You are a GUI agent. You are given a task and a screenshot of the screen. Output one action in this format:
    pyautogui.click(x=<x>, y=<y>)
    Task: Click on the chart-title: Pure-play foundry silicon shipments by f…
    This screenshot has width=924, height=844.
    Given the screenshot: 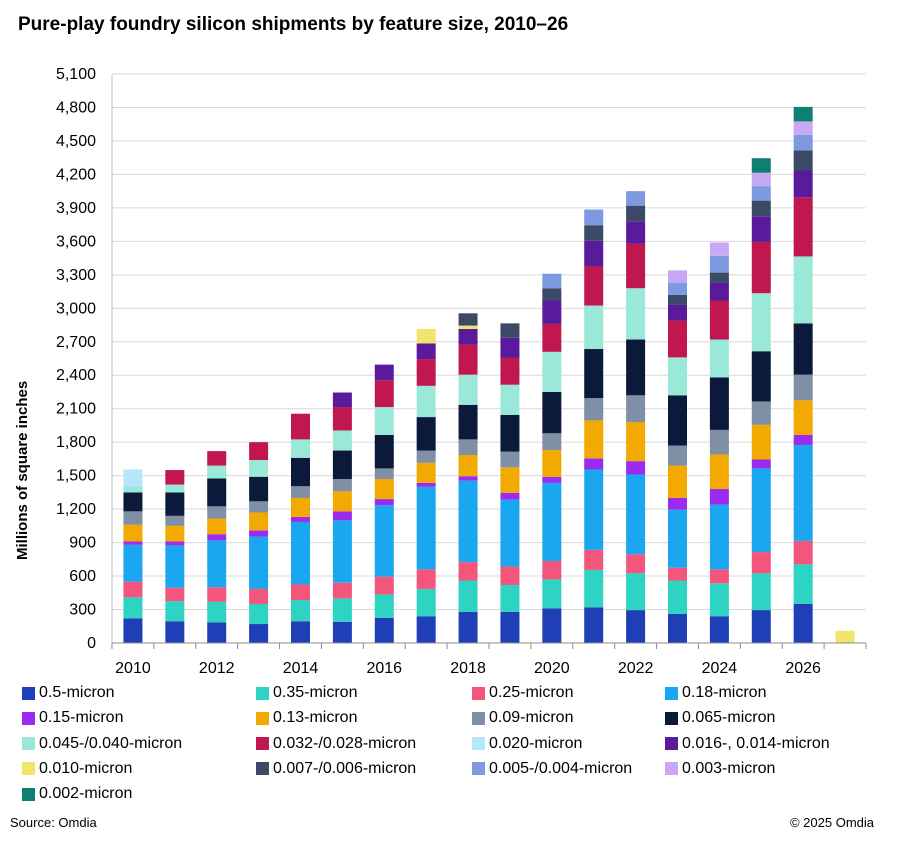 What is the action you would take?
    pyautogui.click(x=293, y=24)
    